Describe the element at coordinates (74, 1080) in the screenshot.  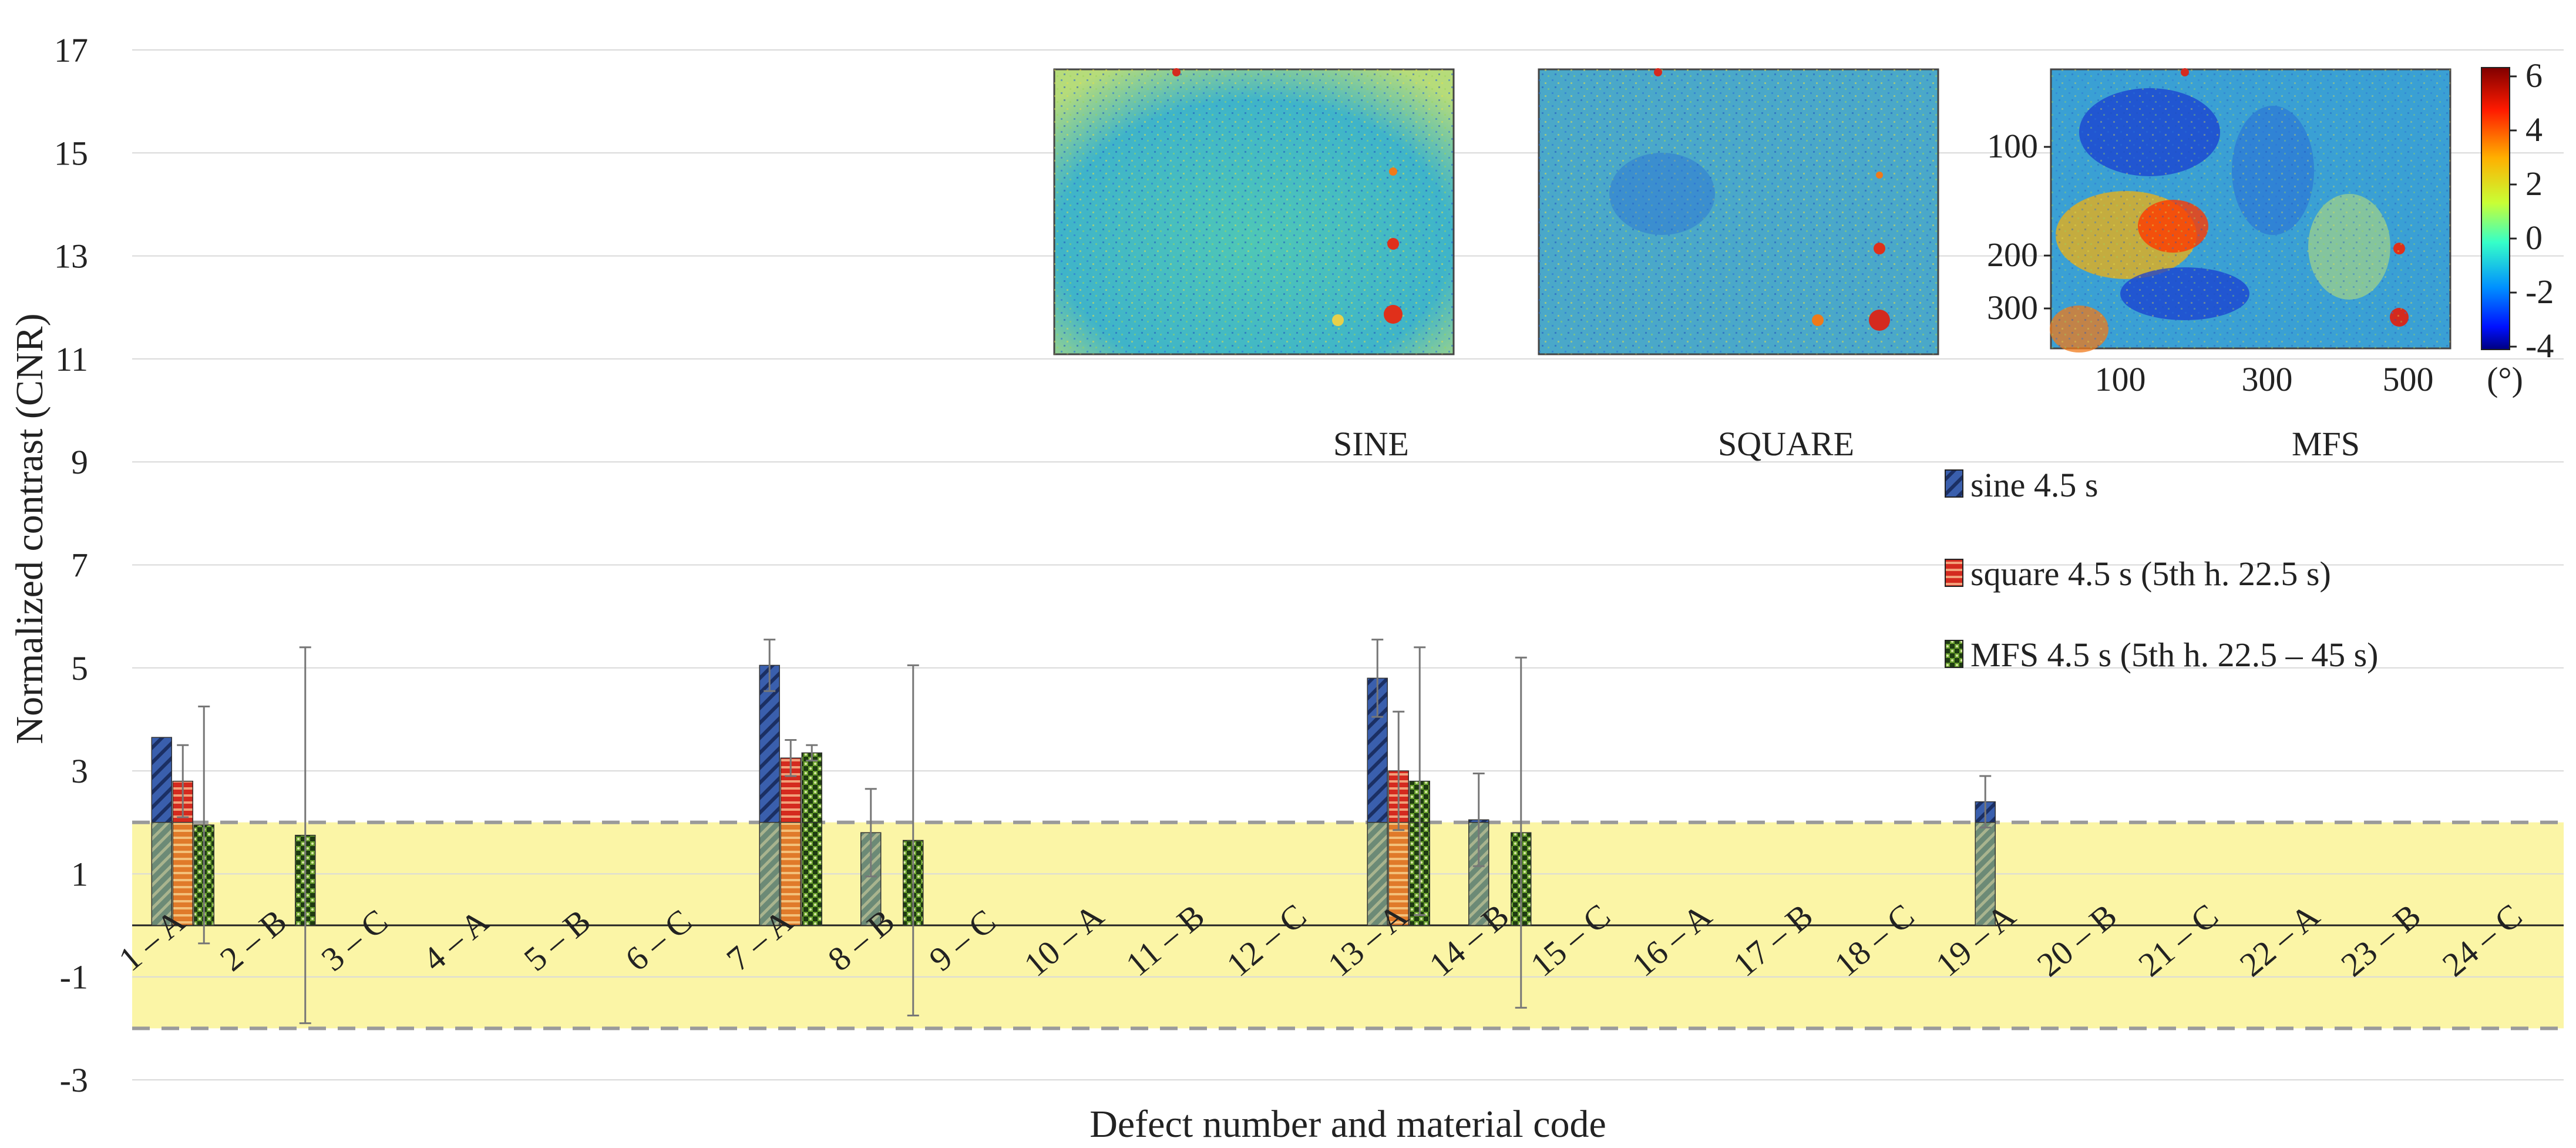
I see `y-tick-label: -3` at that location.